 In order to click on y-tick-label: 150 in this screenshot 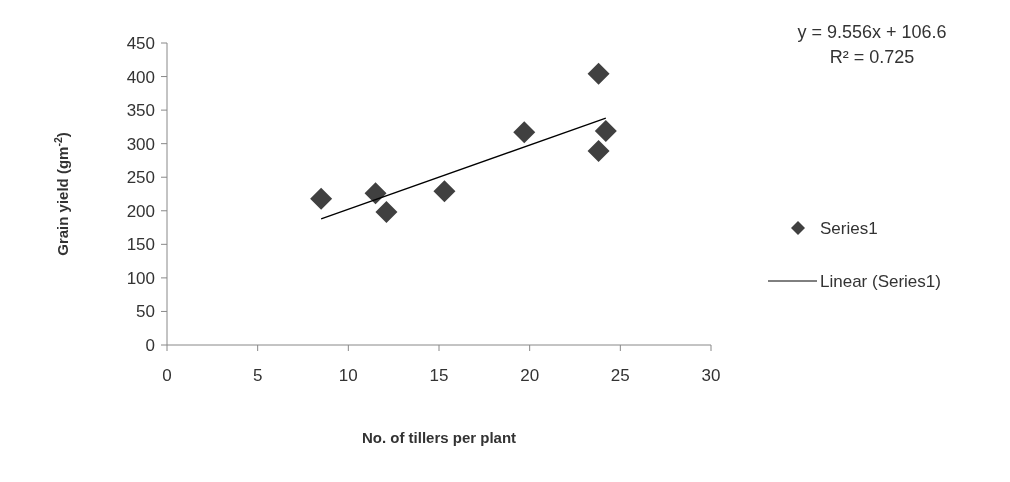, I will do `click(140, 245)`.